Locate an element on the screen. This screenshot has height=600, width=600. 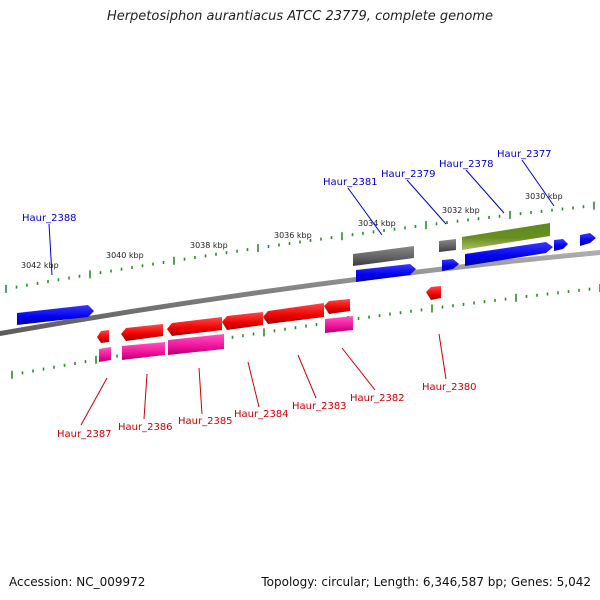
label-haur-2378: Haur_2378 is located at coordinates (466, 164).